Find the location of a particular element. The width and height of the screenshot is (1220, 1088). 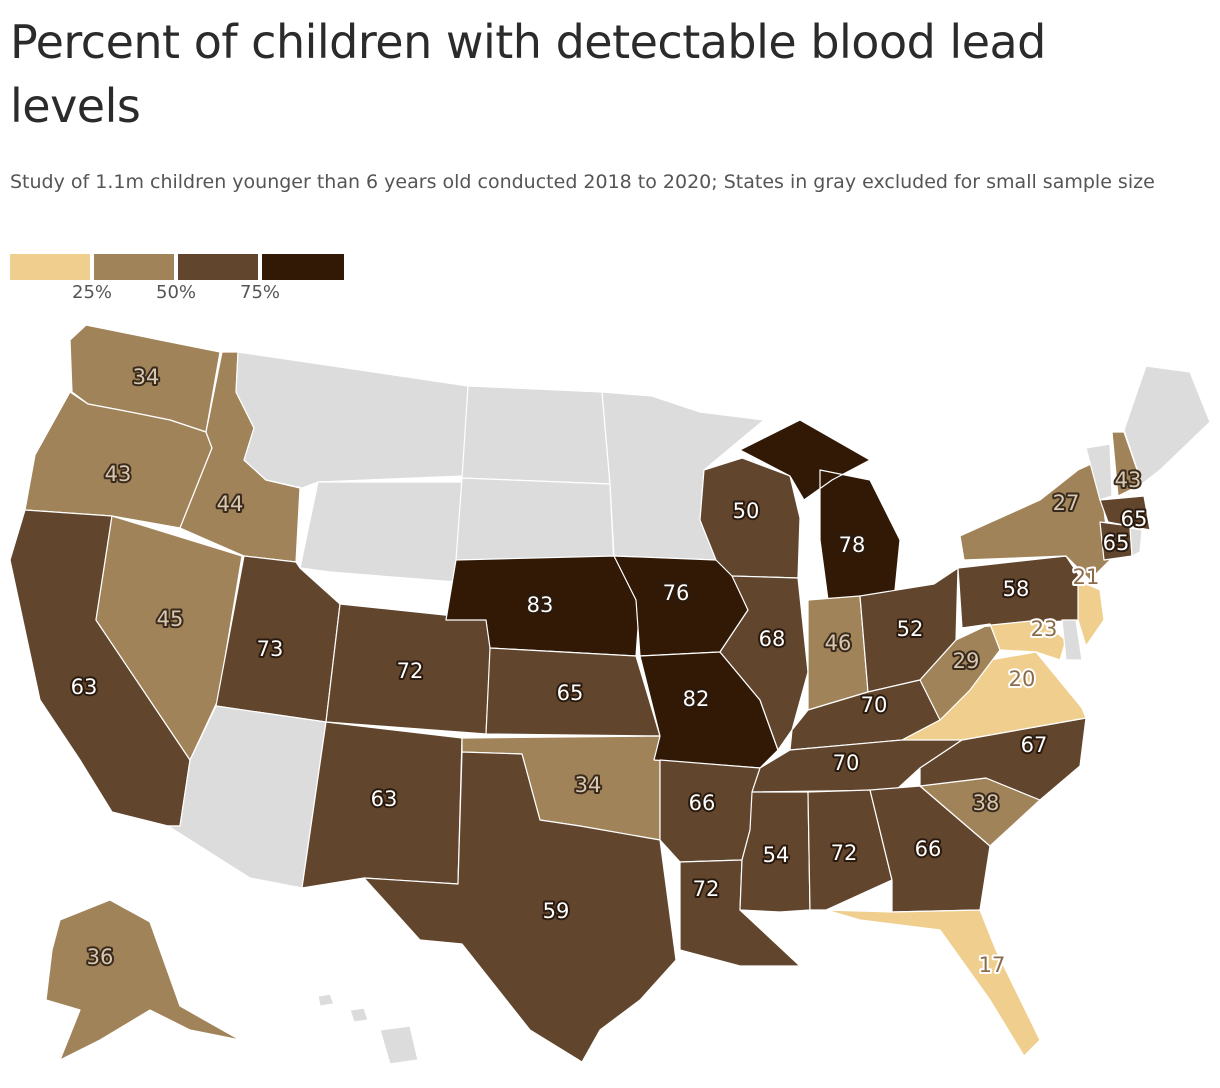

value-label-sc: 38 is located at coordinates (986, 803).